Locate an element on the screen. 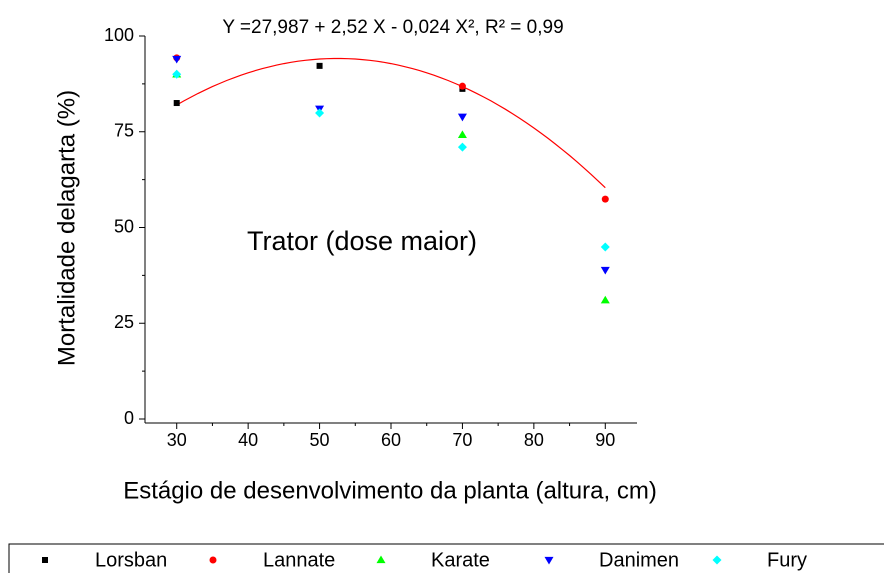 The image size is (884, 578). y-tick-label: 50 is located at coordinates (124, 226).